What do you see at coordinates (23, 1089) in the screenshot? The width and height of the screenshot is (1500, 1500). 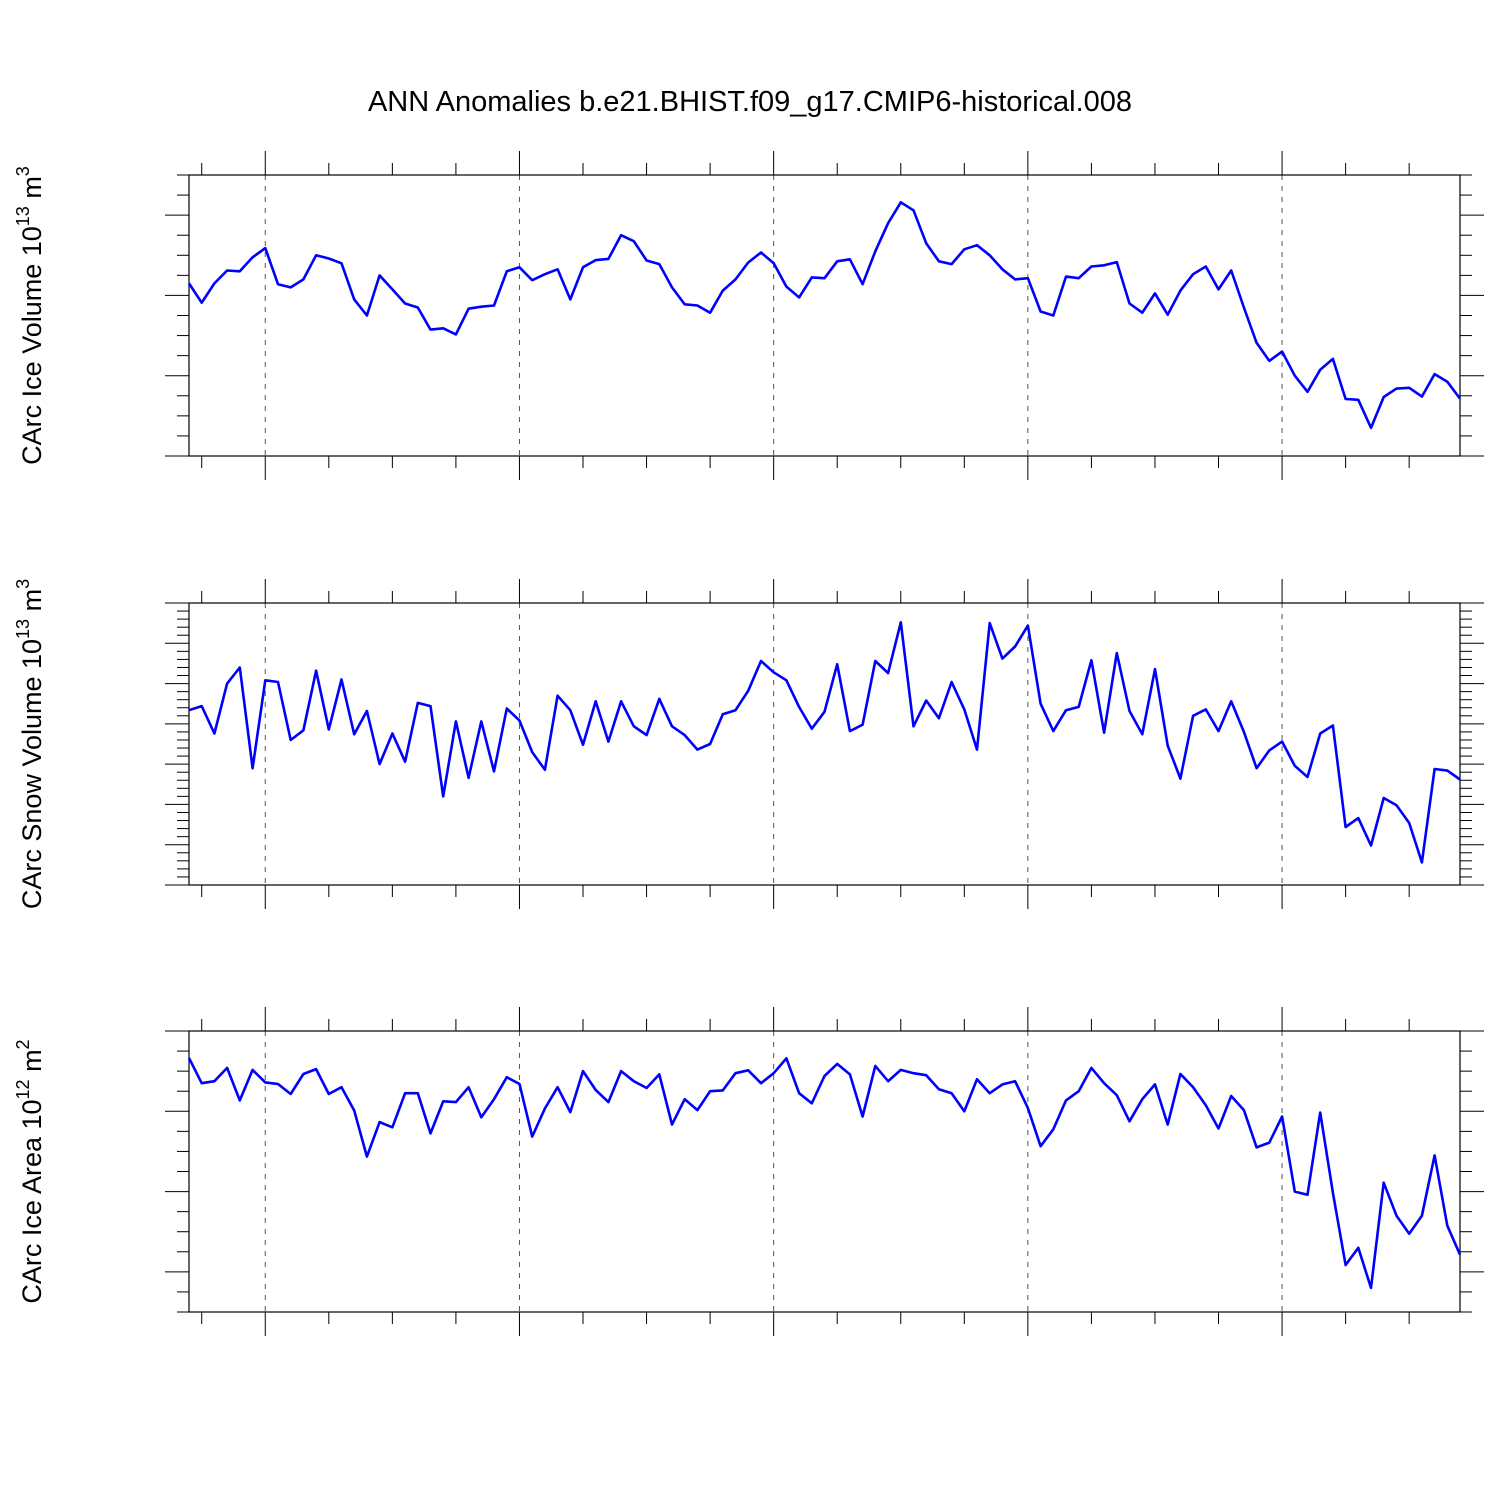 I see `y-axis-label-part: 12` at bounding box center [23, 1089].